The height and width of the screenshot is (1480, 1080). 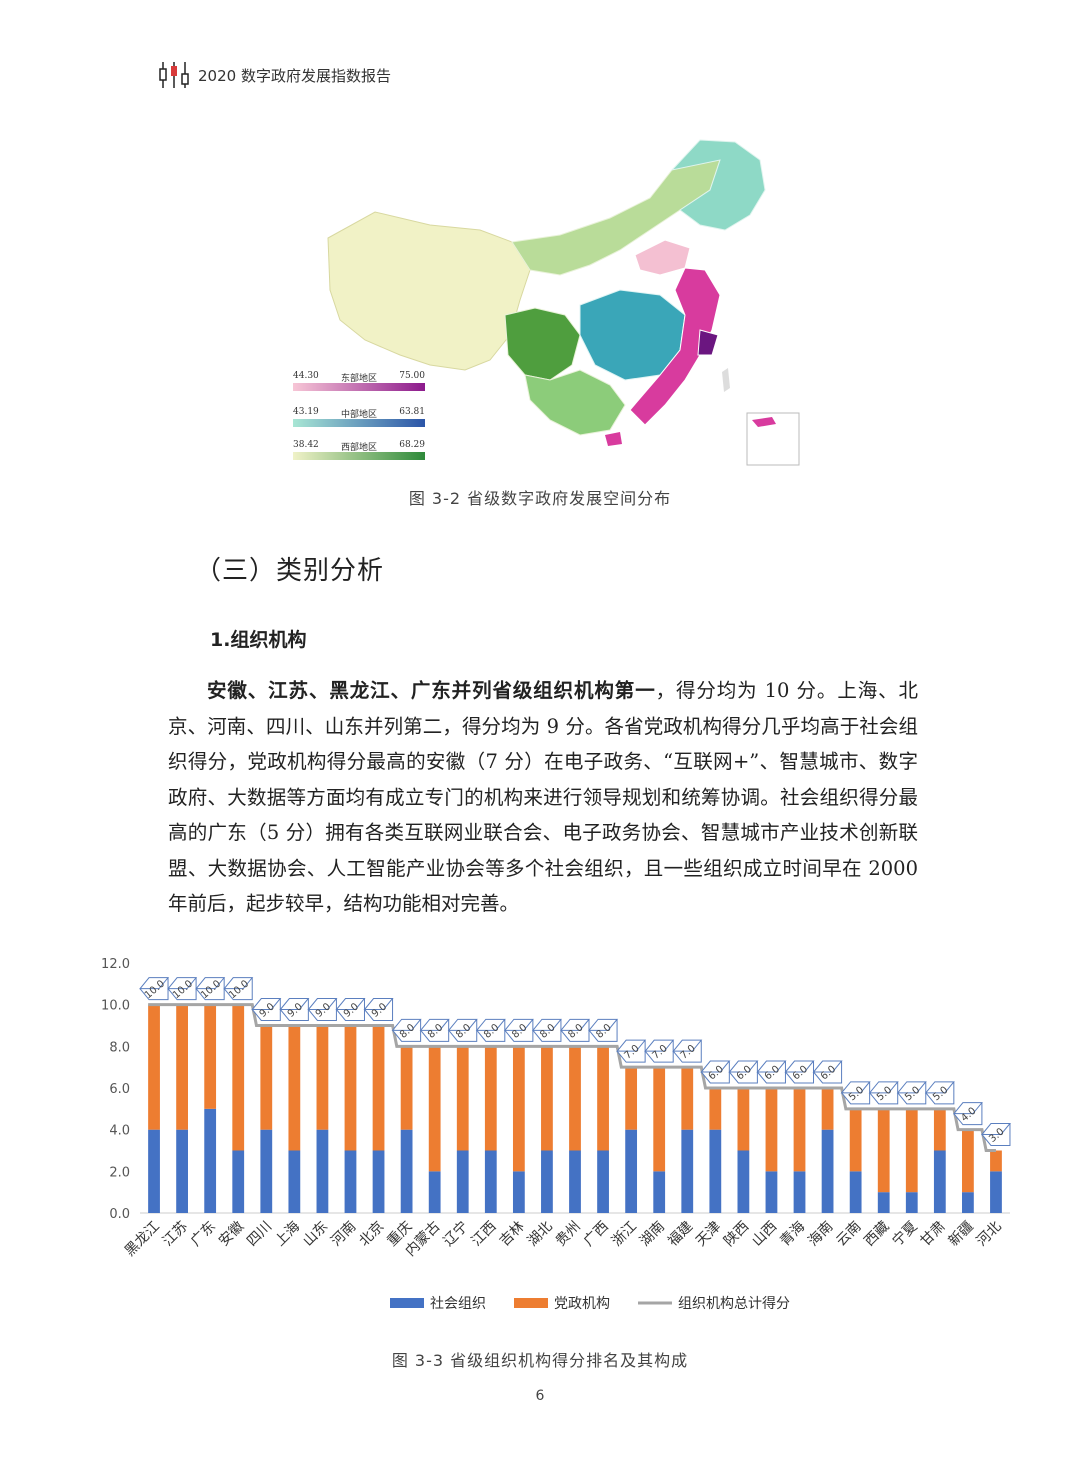 I want to click on map-region-southwest, so click(x=575, y=402).